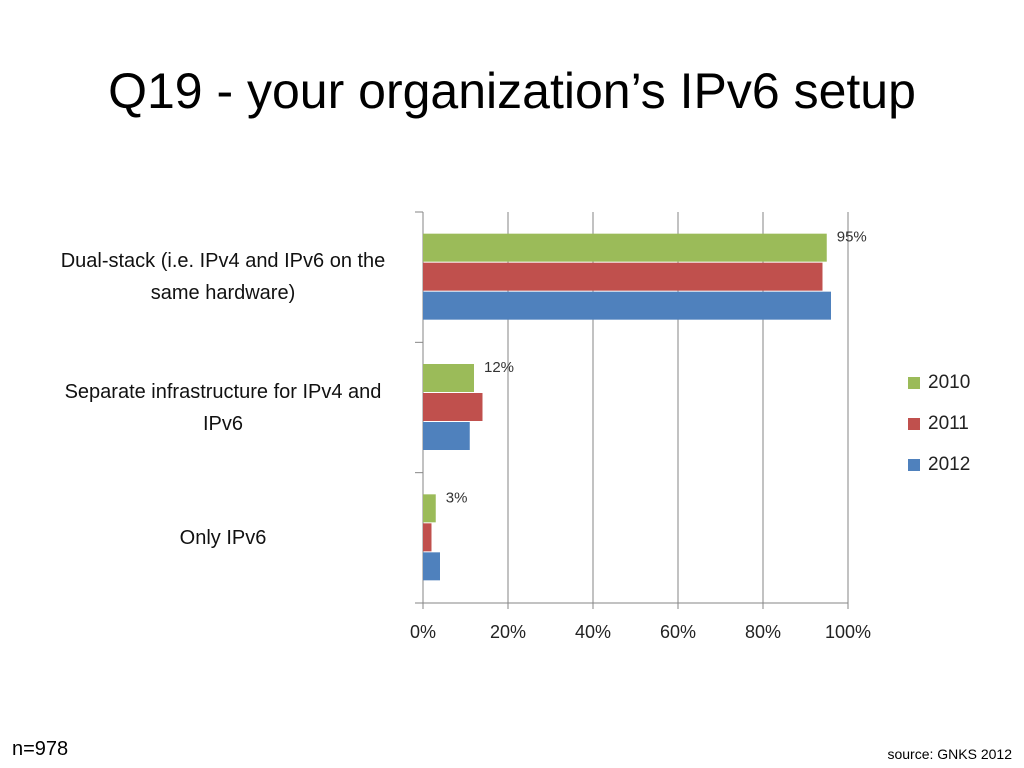 Image resolution: width=1024 pixels, height=768 pixels. Describe the element at coordinates (508, 632) in the screenshot. I see `x-tick-label: 20%` at that location.